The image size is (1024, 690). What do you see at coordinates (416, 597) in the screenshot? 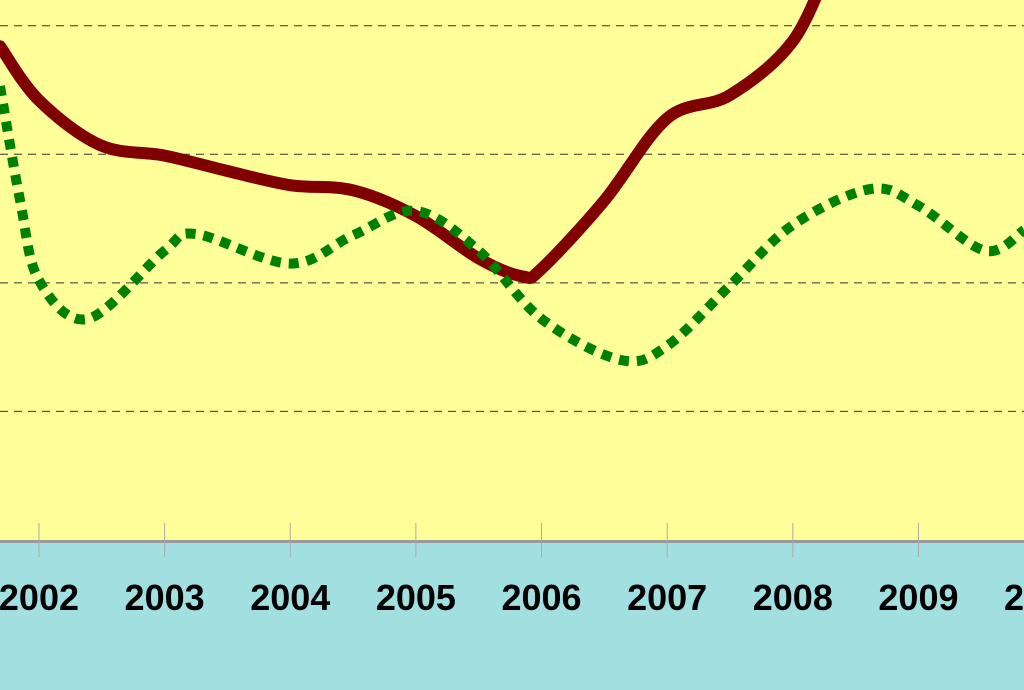
I see `x-tick-label: 2005` at bounding box center [416, 597].